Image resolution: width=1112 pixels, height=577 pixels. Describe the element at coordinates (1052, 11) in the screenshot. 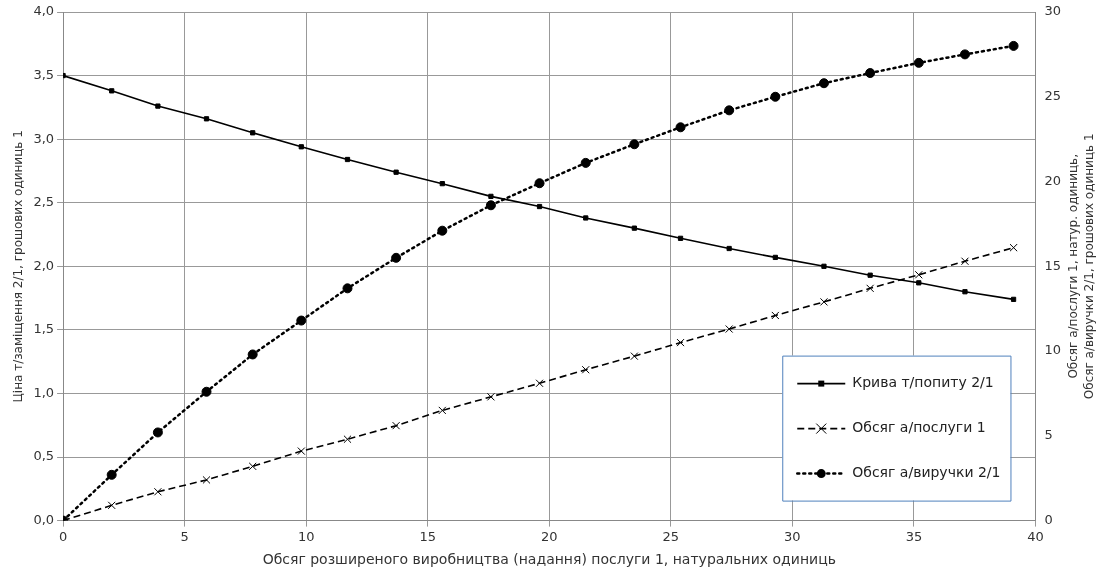

I see `y2-tick-label: 30` at that location.